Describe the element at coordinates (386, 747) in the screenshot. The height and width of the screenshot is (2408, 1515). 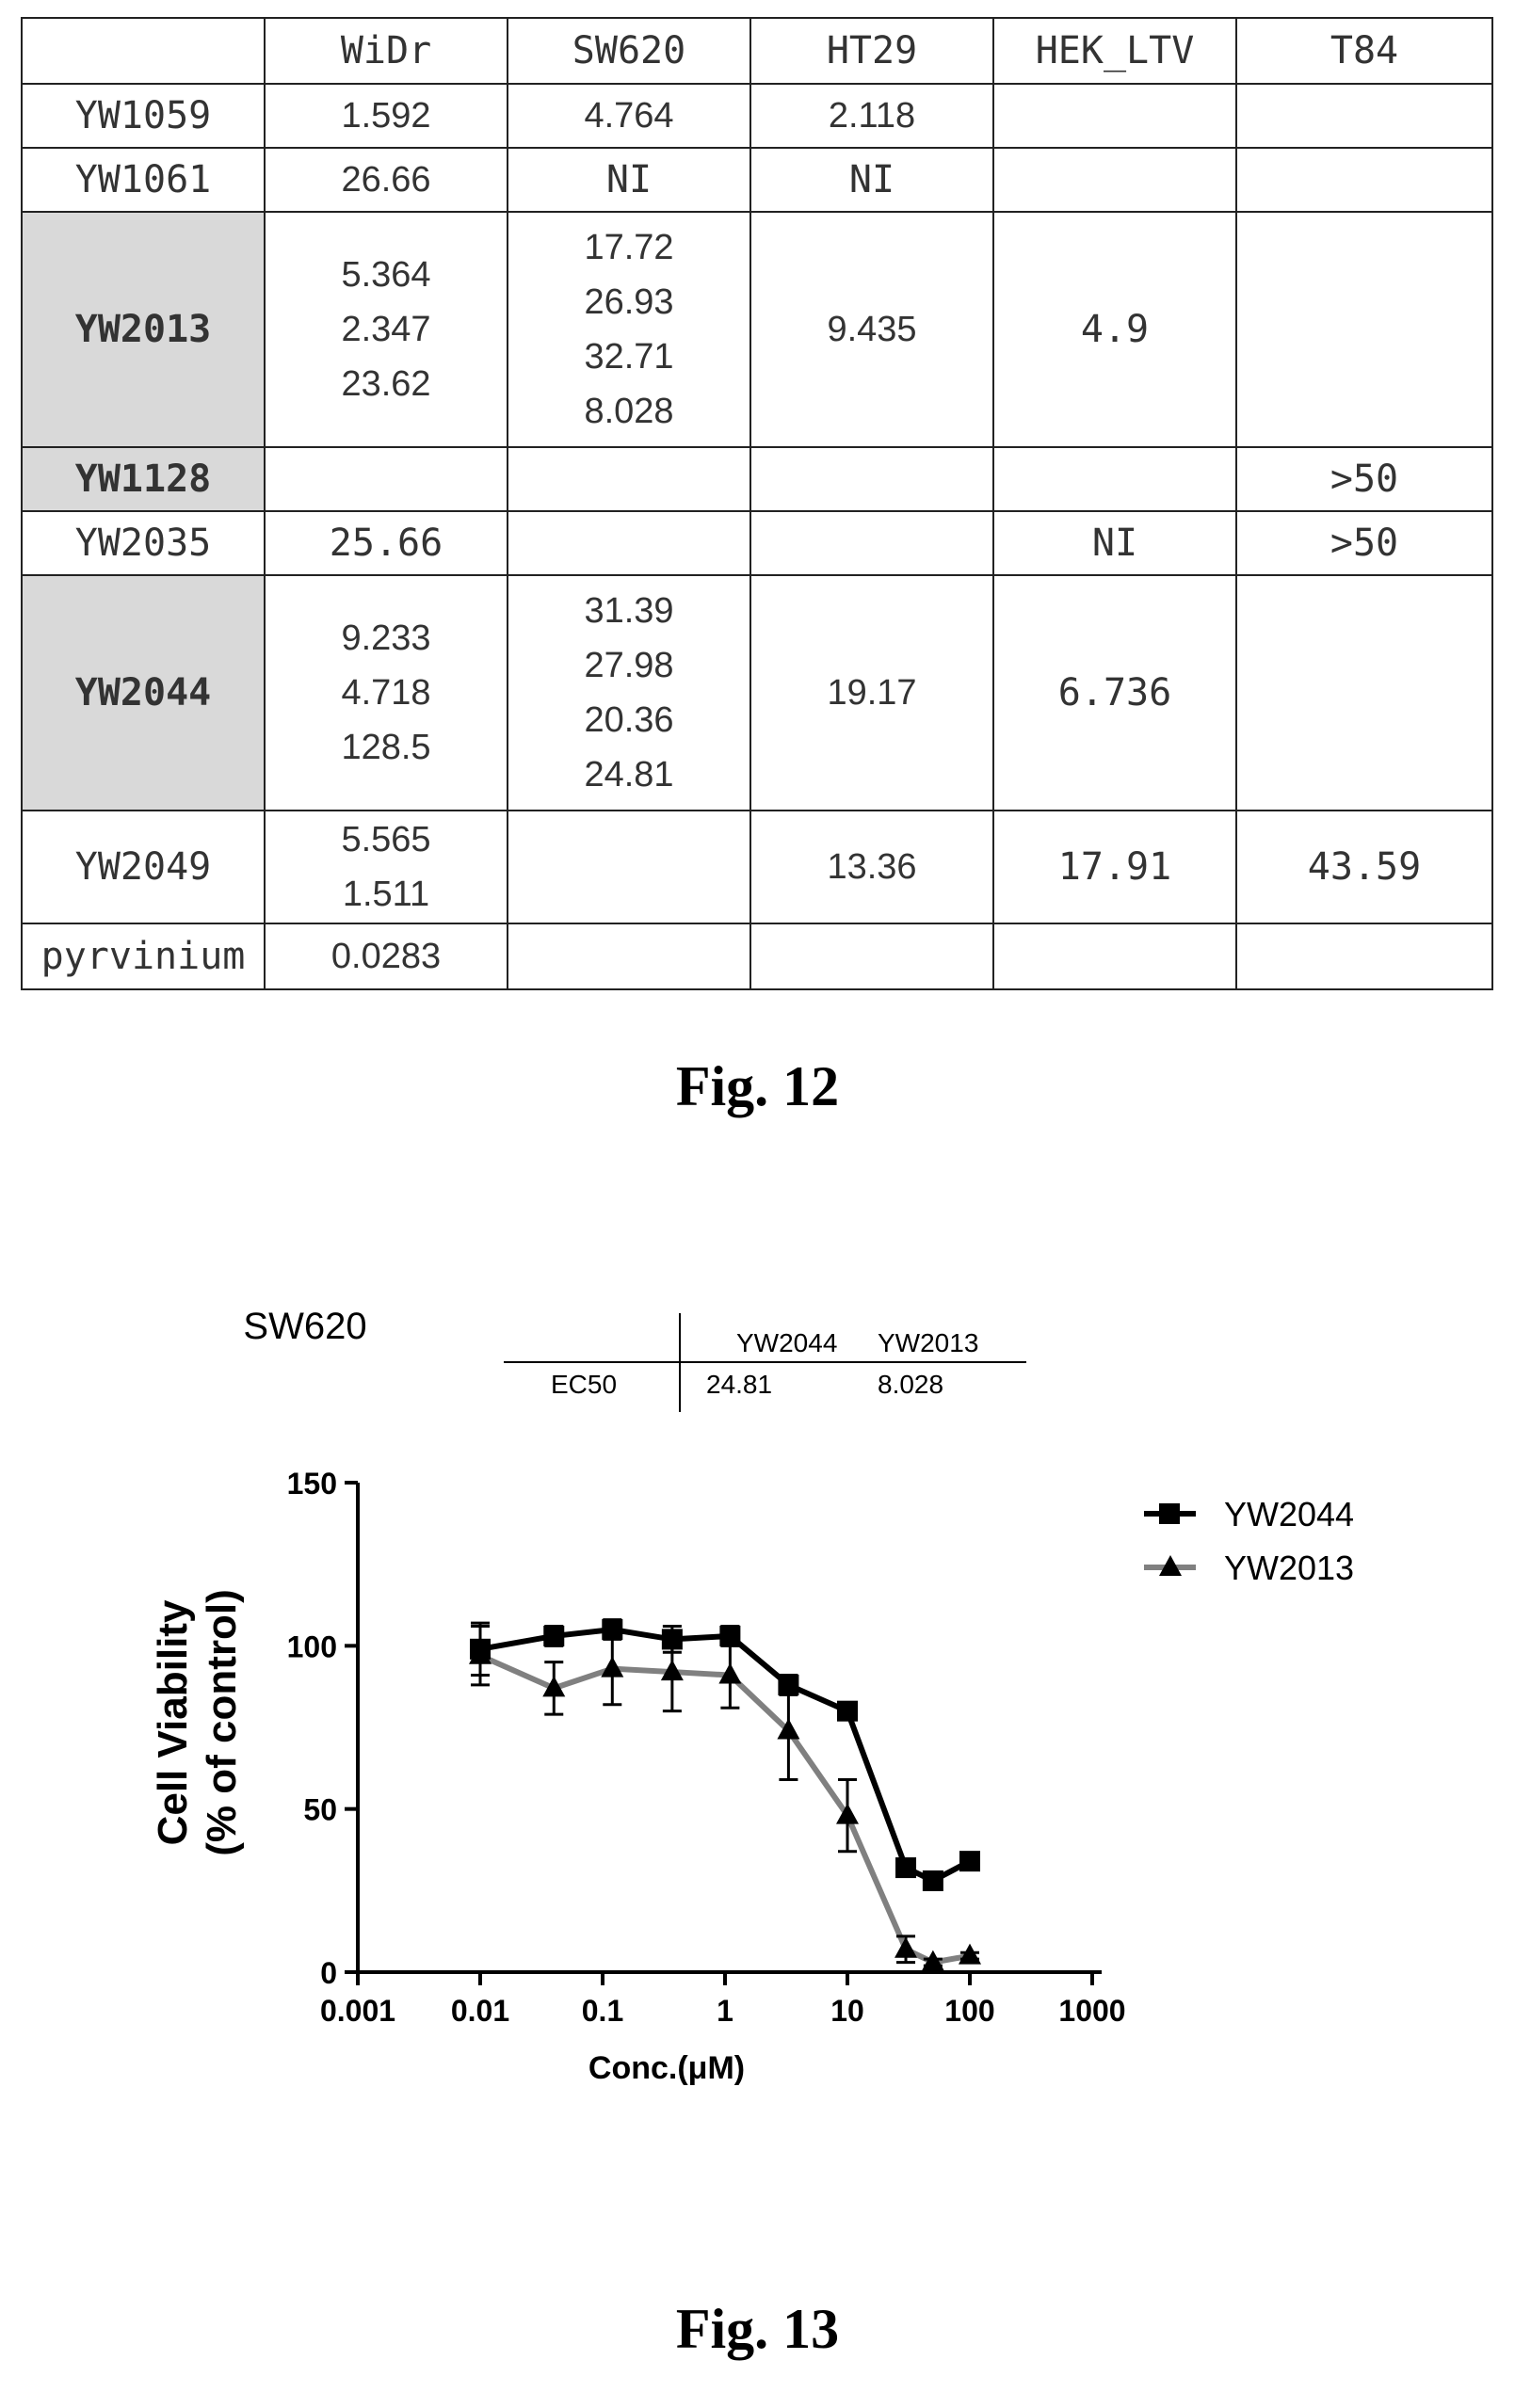
I see `cell-value: 128.5` at that location.